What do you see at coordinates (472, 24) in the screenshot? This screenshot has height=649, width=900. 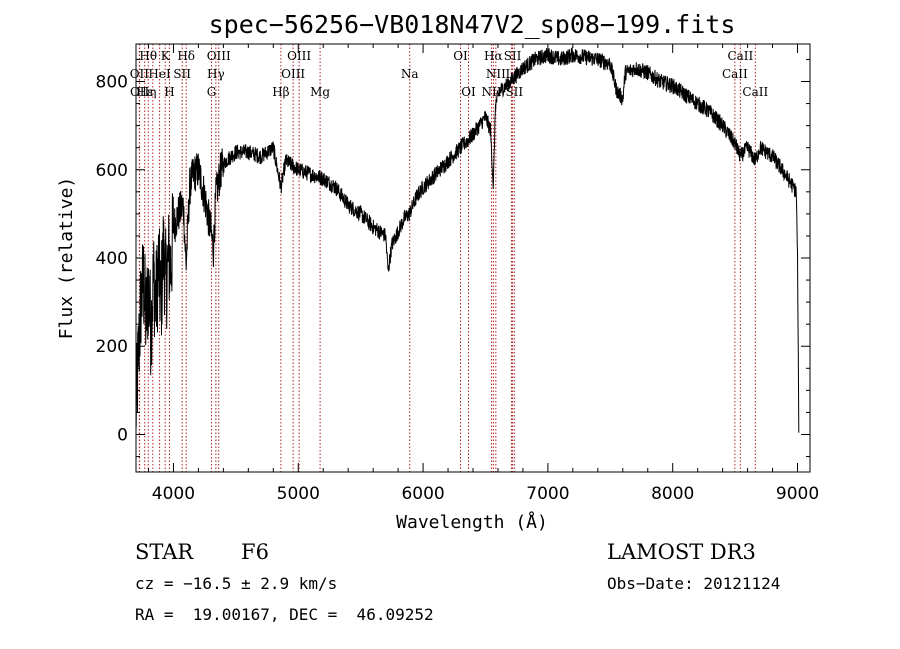 I see `chart-title: spec−56256−VB018N47V2_sp08−199.fits` at bounding box center [472, 24].